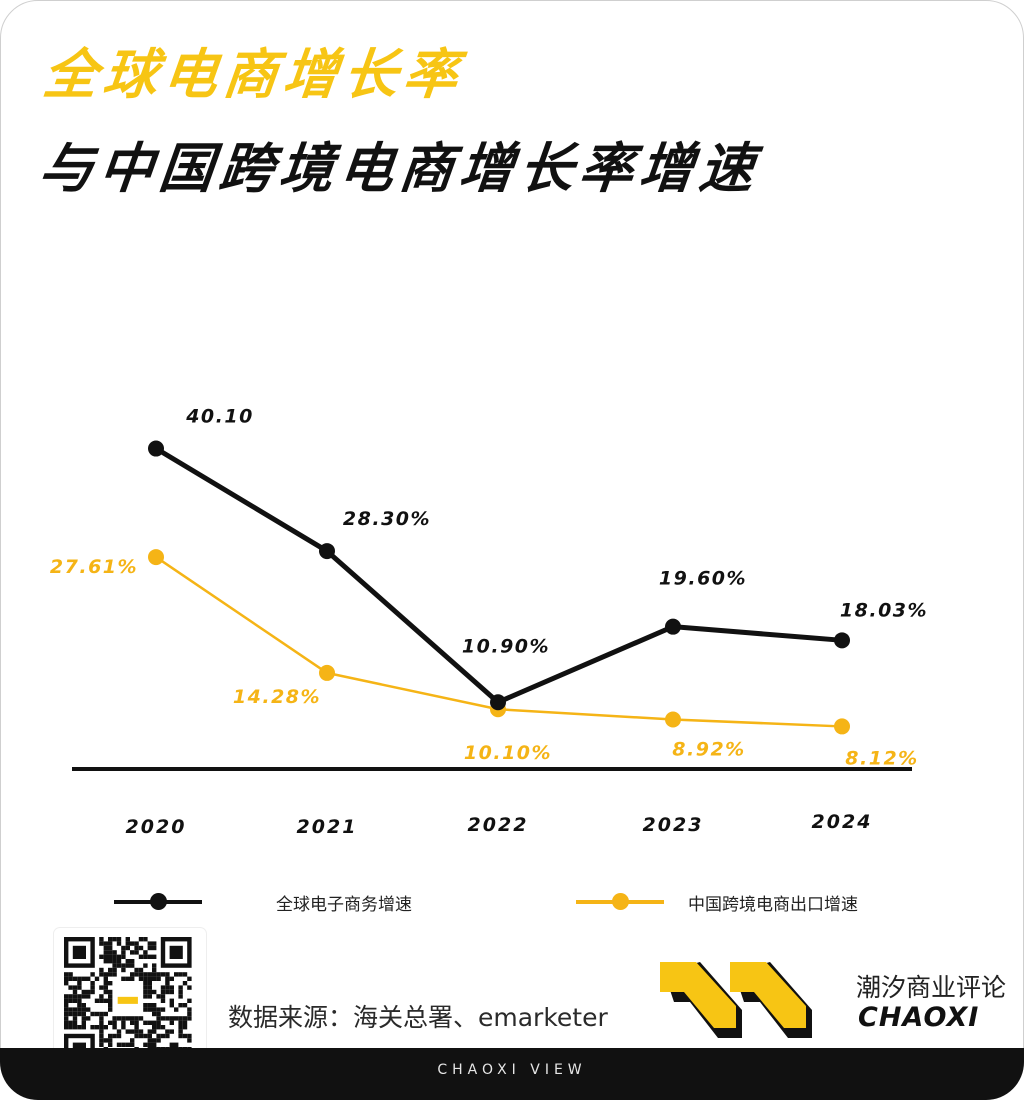 This screenshot has height=1100, width=1024. I want to click on legend-global: 全球电子商务增速, so click(294, 901).